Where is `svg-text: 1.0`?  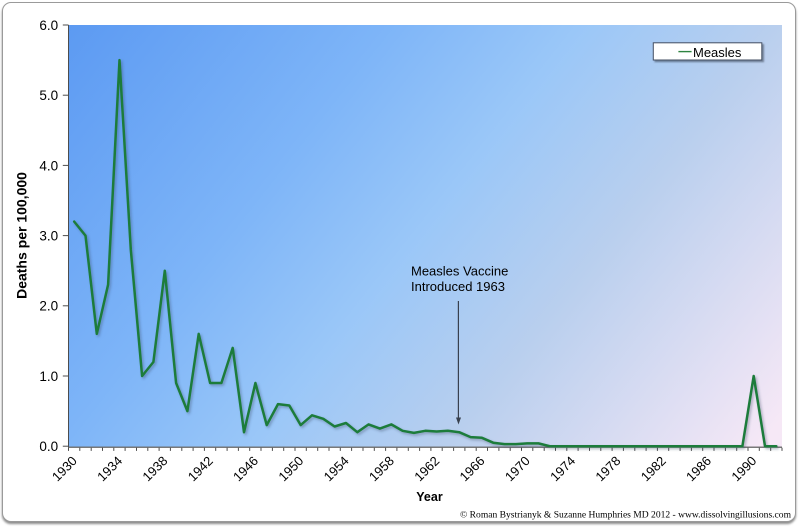
svg-text: 1.0 is located at coordinates (48, 376).